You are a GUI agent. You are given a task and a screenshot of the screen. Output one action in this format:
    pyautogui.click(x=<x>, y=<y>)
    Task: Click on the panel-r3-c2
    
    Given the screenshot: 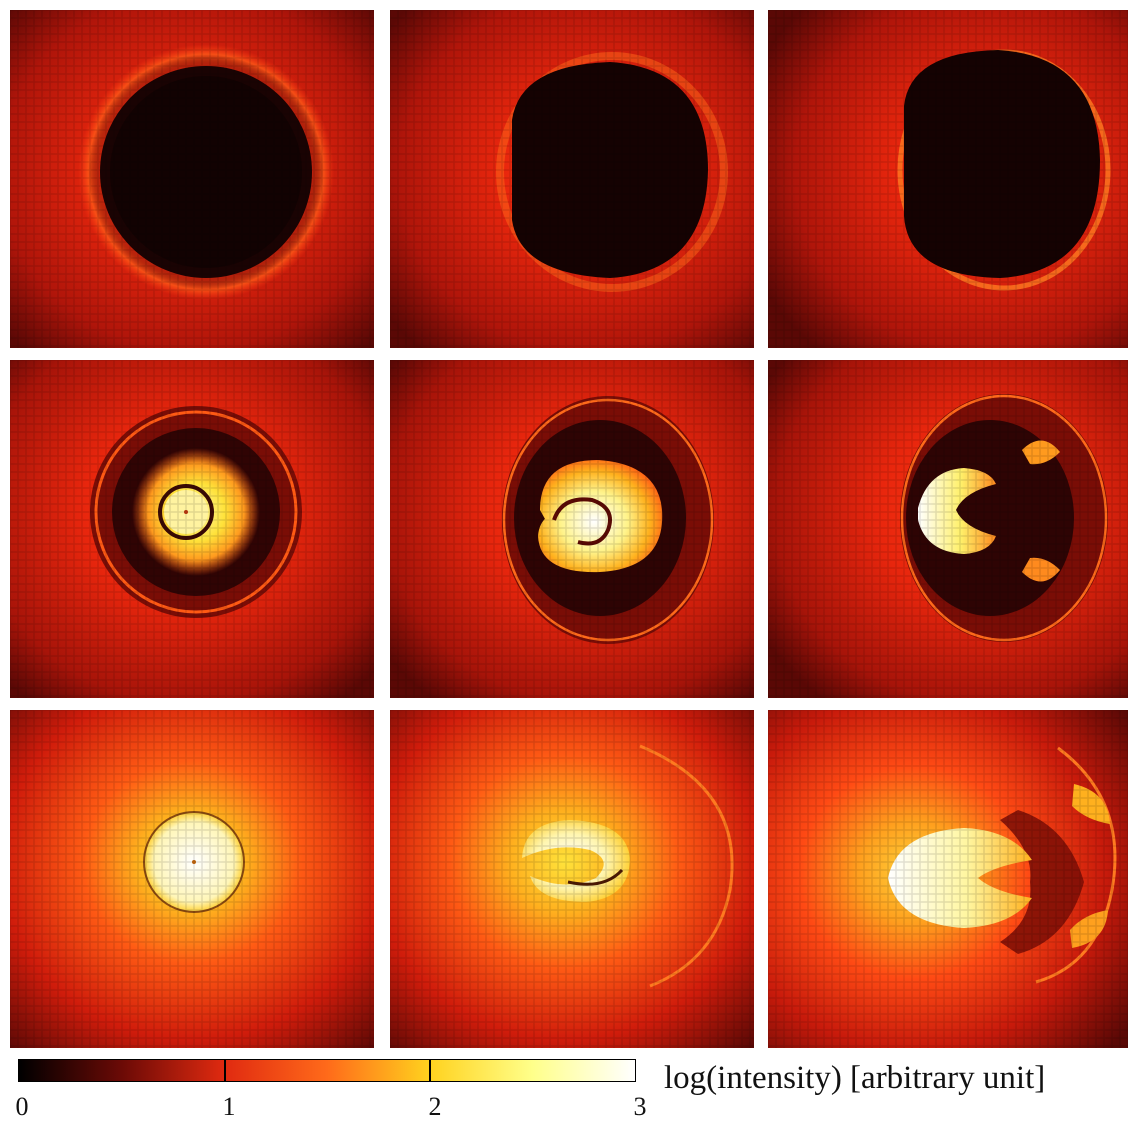 What is the action you would take?
    pyautogui.click(x=572, y=879)
    